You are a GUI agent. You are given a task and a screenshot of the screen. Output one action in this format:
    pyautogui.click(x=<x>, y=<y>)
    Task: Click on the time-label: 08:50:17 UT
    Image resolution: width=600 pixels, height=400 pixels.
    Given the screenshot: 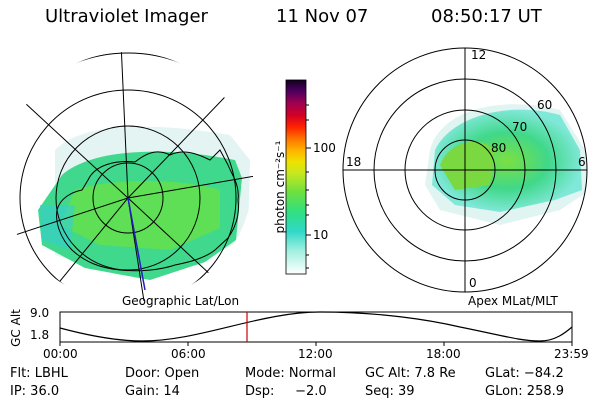 What is the action you would take?
    pyautogui.click(x=486, y=16)
    